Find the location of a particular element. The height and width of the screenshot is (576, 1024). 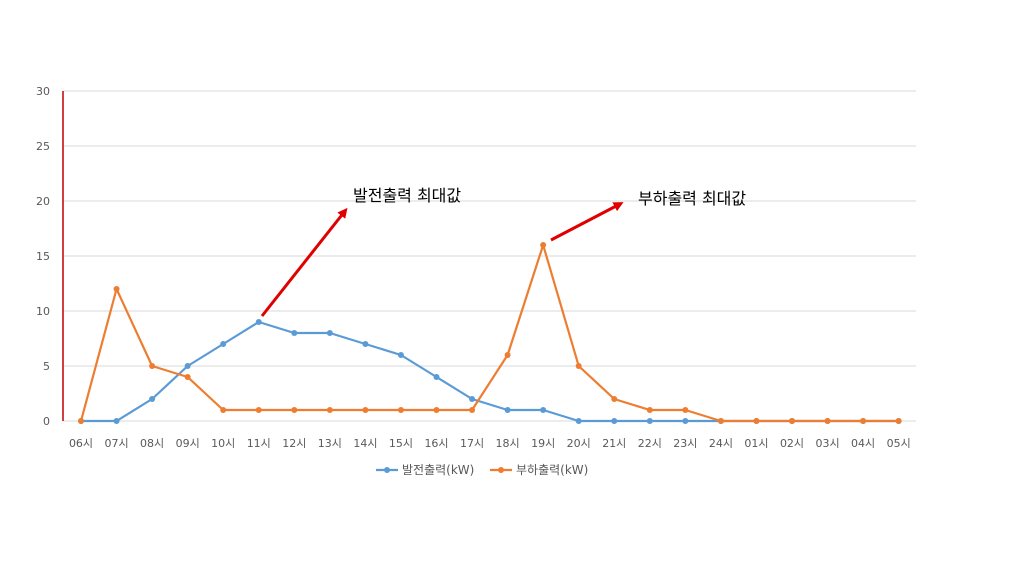

y-tick-label: 20 is located at coordinates (43, 201).